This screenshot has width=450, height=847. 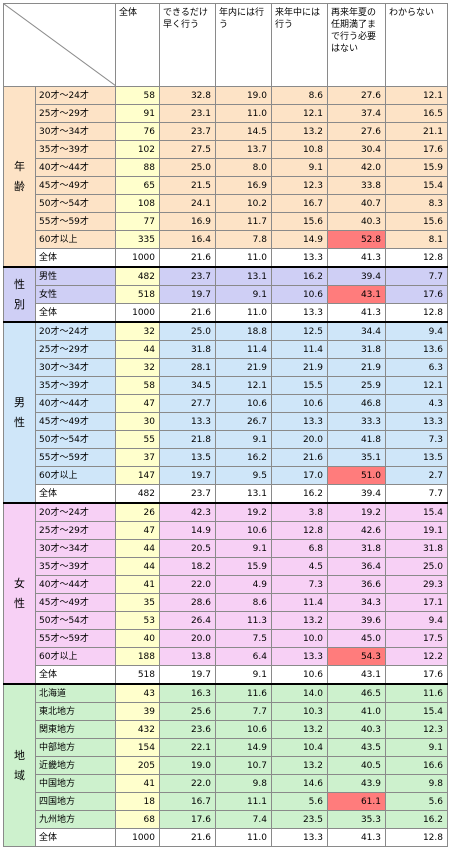 What do you see at coordinates (416, 131) in the screenshot?
I see `percent-cell: 21.1` at bounding box center [416, 131].